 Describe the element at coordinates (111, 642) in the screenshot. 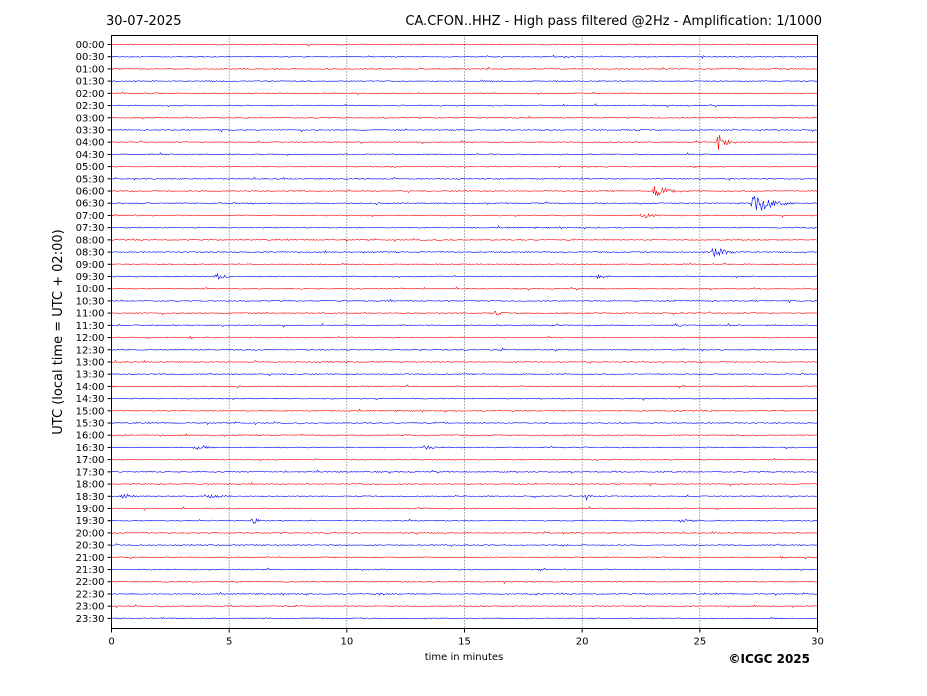

I see `x-tick-label: 0` at that location.